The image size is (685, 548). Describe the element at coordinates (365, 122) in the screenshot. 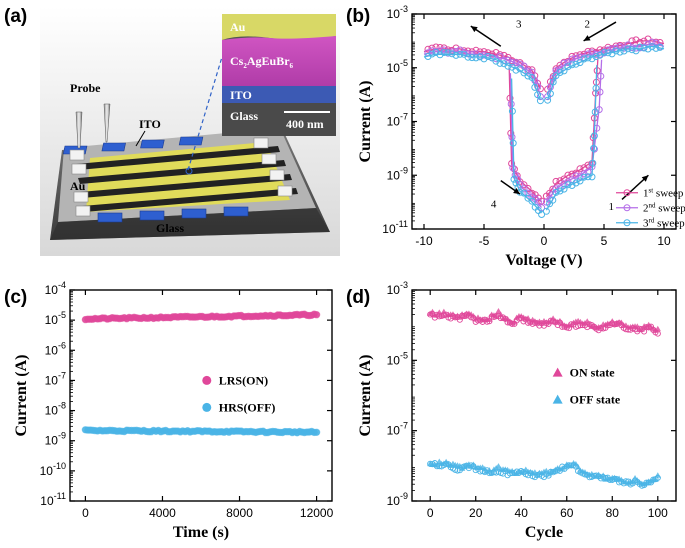

I see `y-axis-title: Current (A)` at that location.